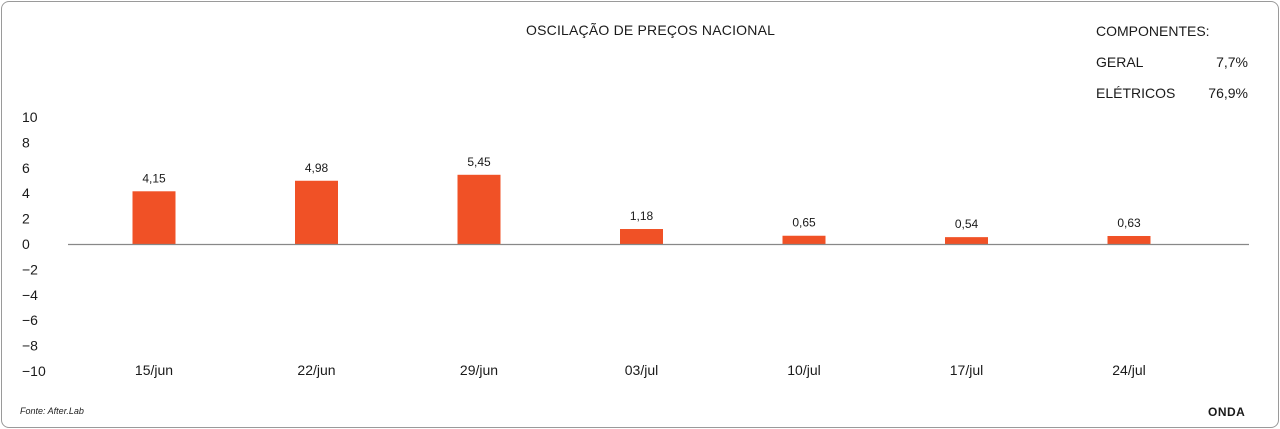 Image resolution: width=1280 pixels, height=429 pixels. Describe the element at coordinates (26, 193) in the screenshot. I see `y-tick-label: 4` at that location.